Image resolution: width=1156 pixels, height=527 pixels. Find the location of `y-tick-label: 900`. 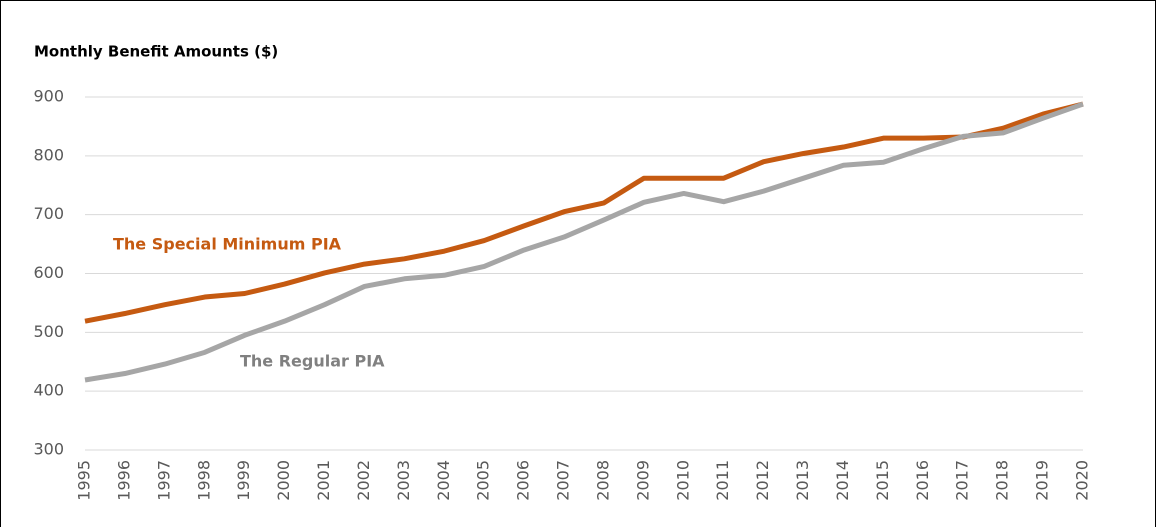

y-tick-label: 900 is located at coordinates (48, 96).